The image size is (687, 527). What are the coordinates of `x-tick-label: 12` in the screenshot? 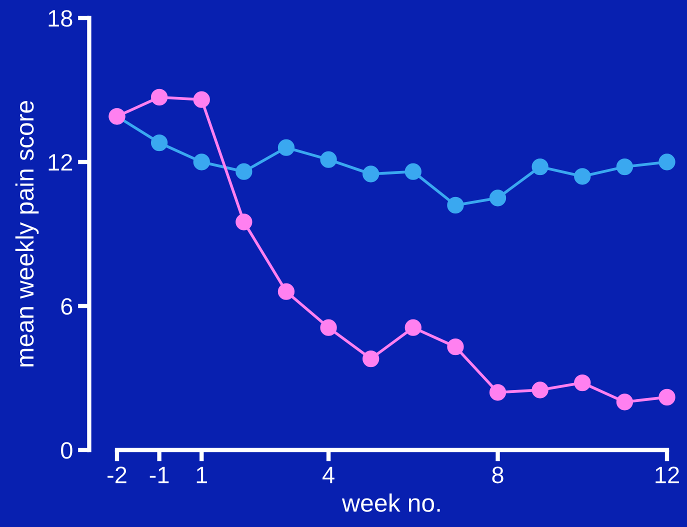 It's located at (667, 475).